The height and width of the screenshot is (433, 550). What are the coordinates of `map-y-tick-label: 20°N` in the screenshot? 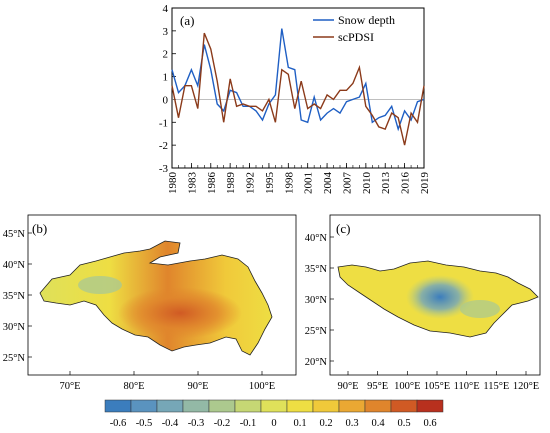 It's located at (316, 362).